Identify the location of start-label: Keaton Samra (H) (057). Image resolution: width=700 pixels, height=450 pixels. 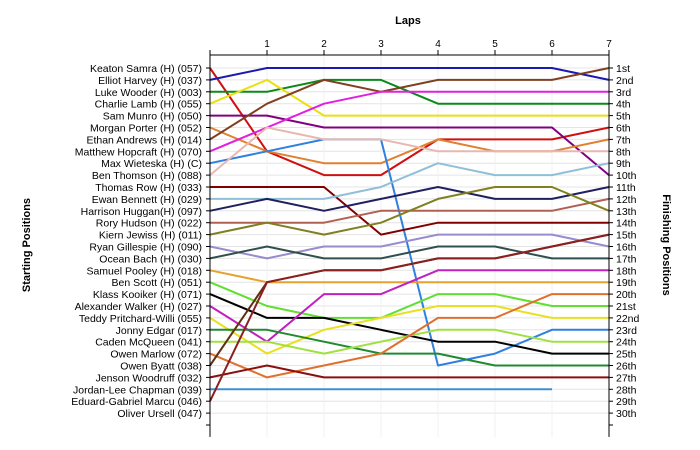
(146, 69).